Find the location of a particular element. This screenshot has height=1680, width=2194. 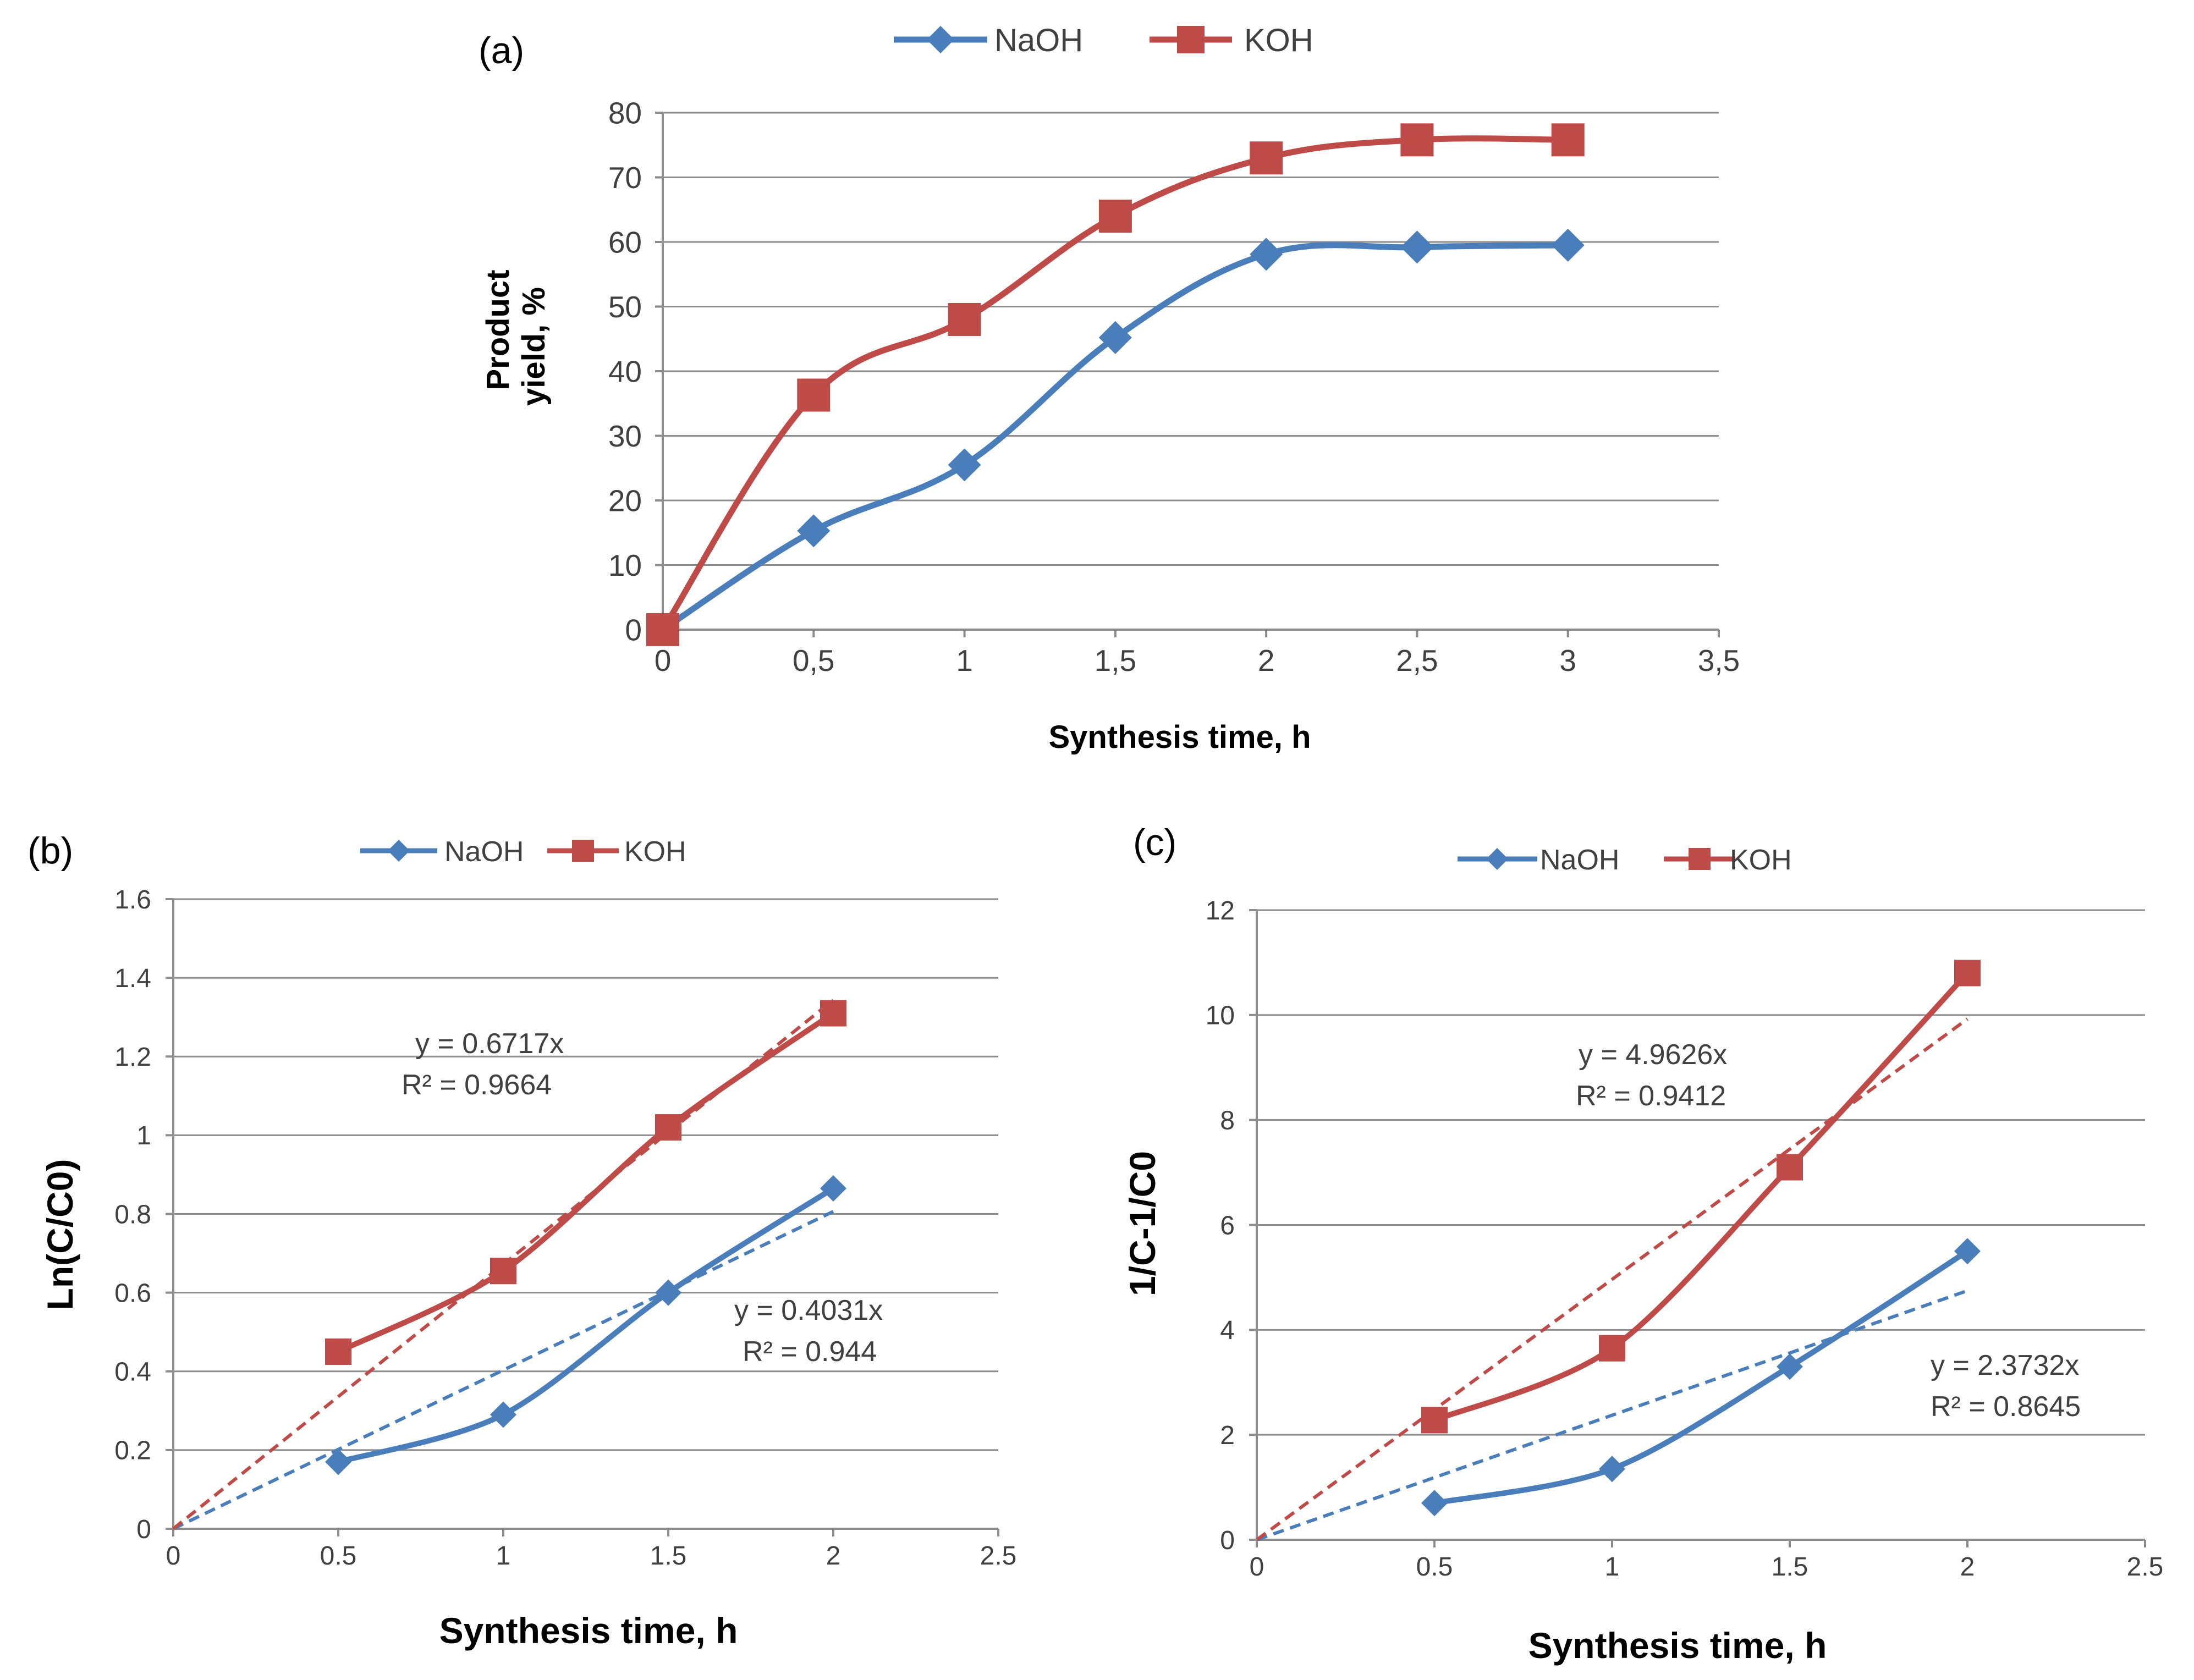

legend-b-koh-marker is located at coordinates (583, 851).